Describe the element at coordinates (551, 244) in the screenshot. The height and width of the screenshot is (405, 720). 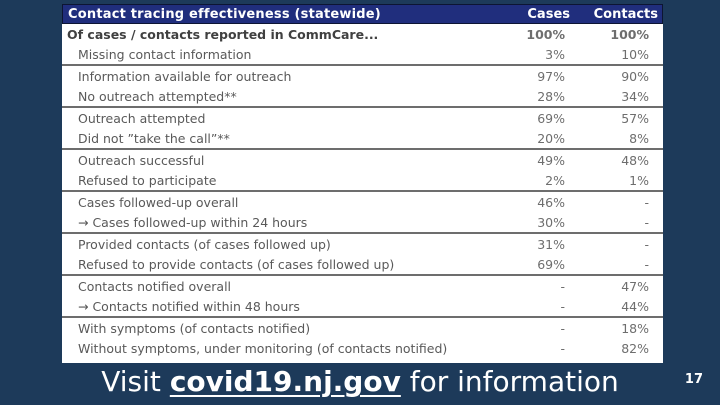
I see `cases-value: 31%` at that location.